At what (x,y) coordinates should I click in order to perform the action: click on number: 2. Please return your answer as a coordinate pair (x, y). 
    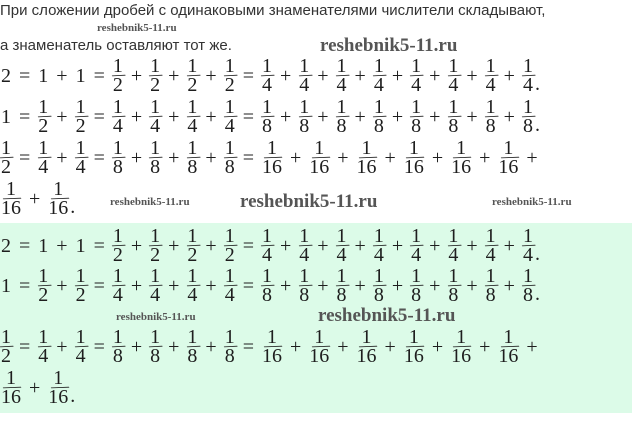
    Looking at the image, I should click on (6, 76).